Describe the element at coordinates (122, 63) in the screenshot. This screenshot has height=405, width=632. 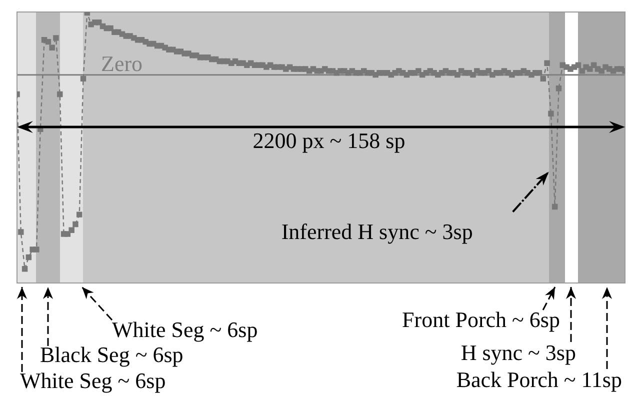
I see `annotation: Zero` at that location.